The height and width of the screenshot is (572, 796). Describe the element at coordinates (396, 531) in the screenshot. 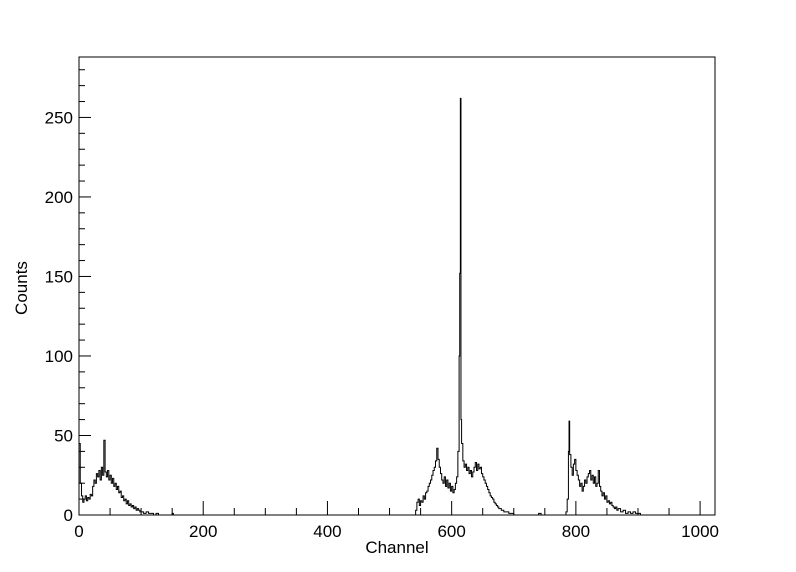

I see `x-axis-tick-labels: 0 200 400 600 800 1000` at that location.